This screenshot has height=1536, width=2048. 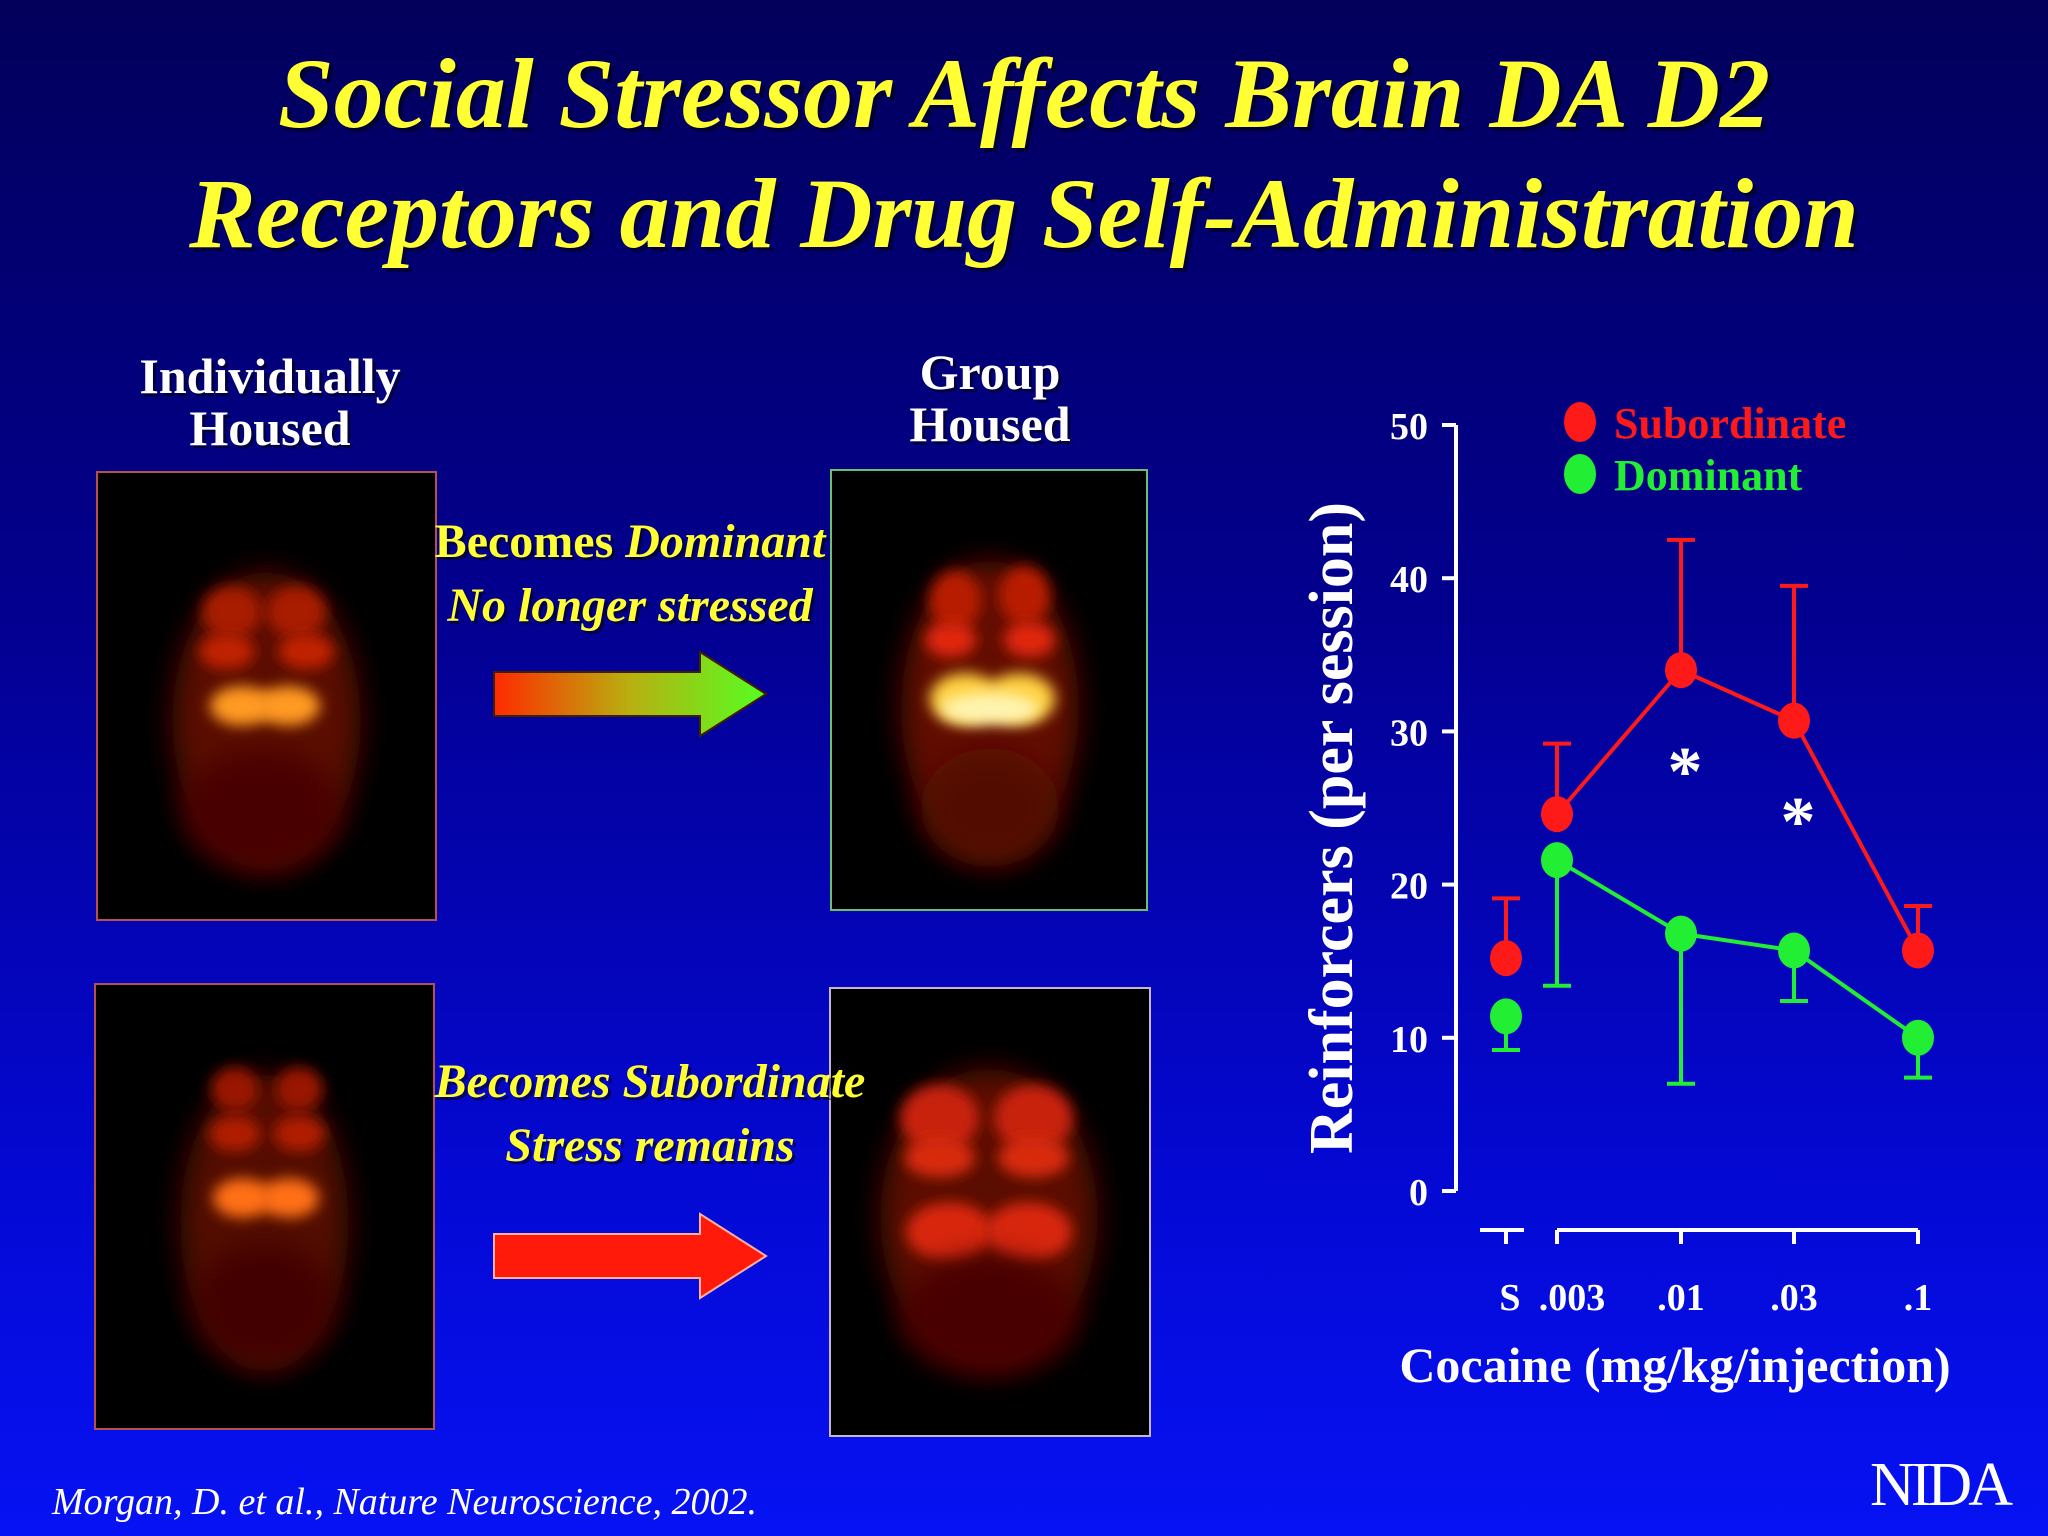 I want to click on subordinate-transition-line1: Becomes Subordinate, so click(x=650, y=1081).